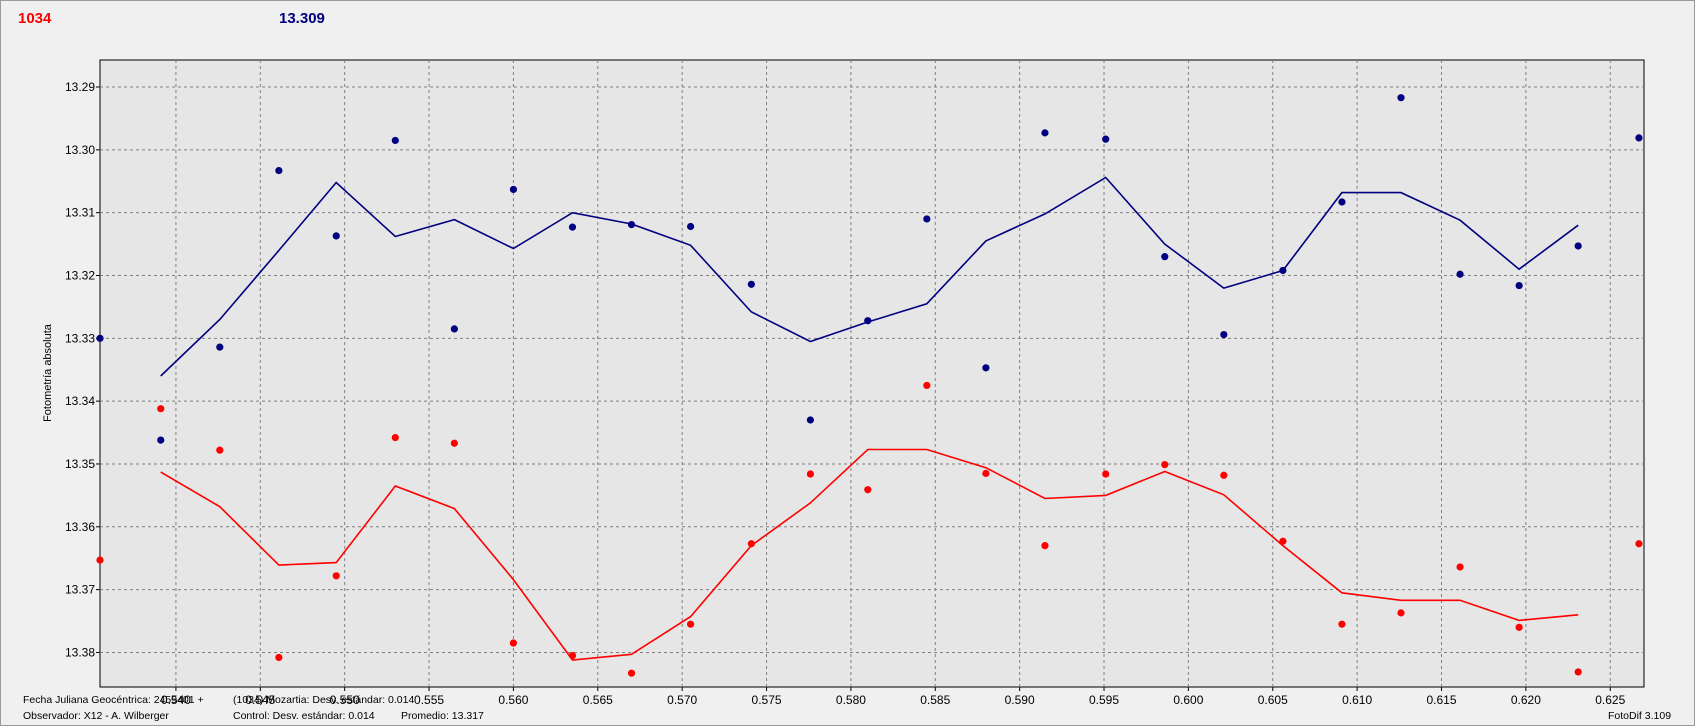 The width and height of the screenshot is (1695, 726). Describe the element at coordinates (304, 716) in the screenshot. I see `control-stats-label: Control: Desv. estándar: 0.014` at that location.